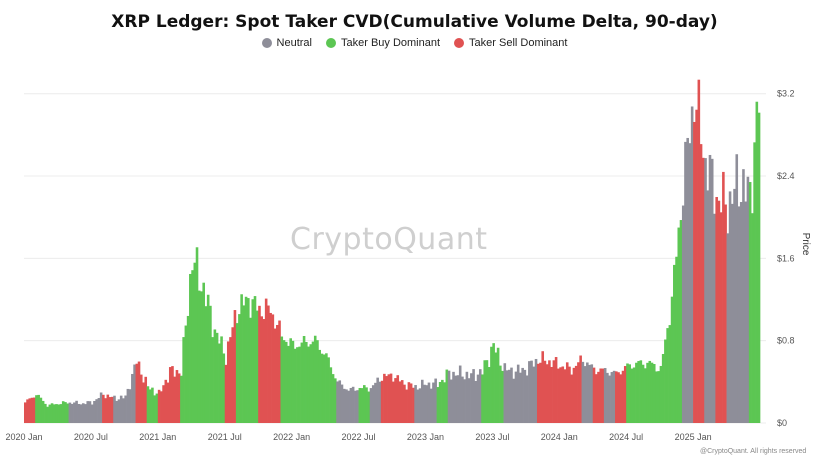  I want to click on legend-item-neutral: Neutral, so click(286, 43).